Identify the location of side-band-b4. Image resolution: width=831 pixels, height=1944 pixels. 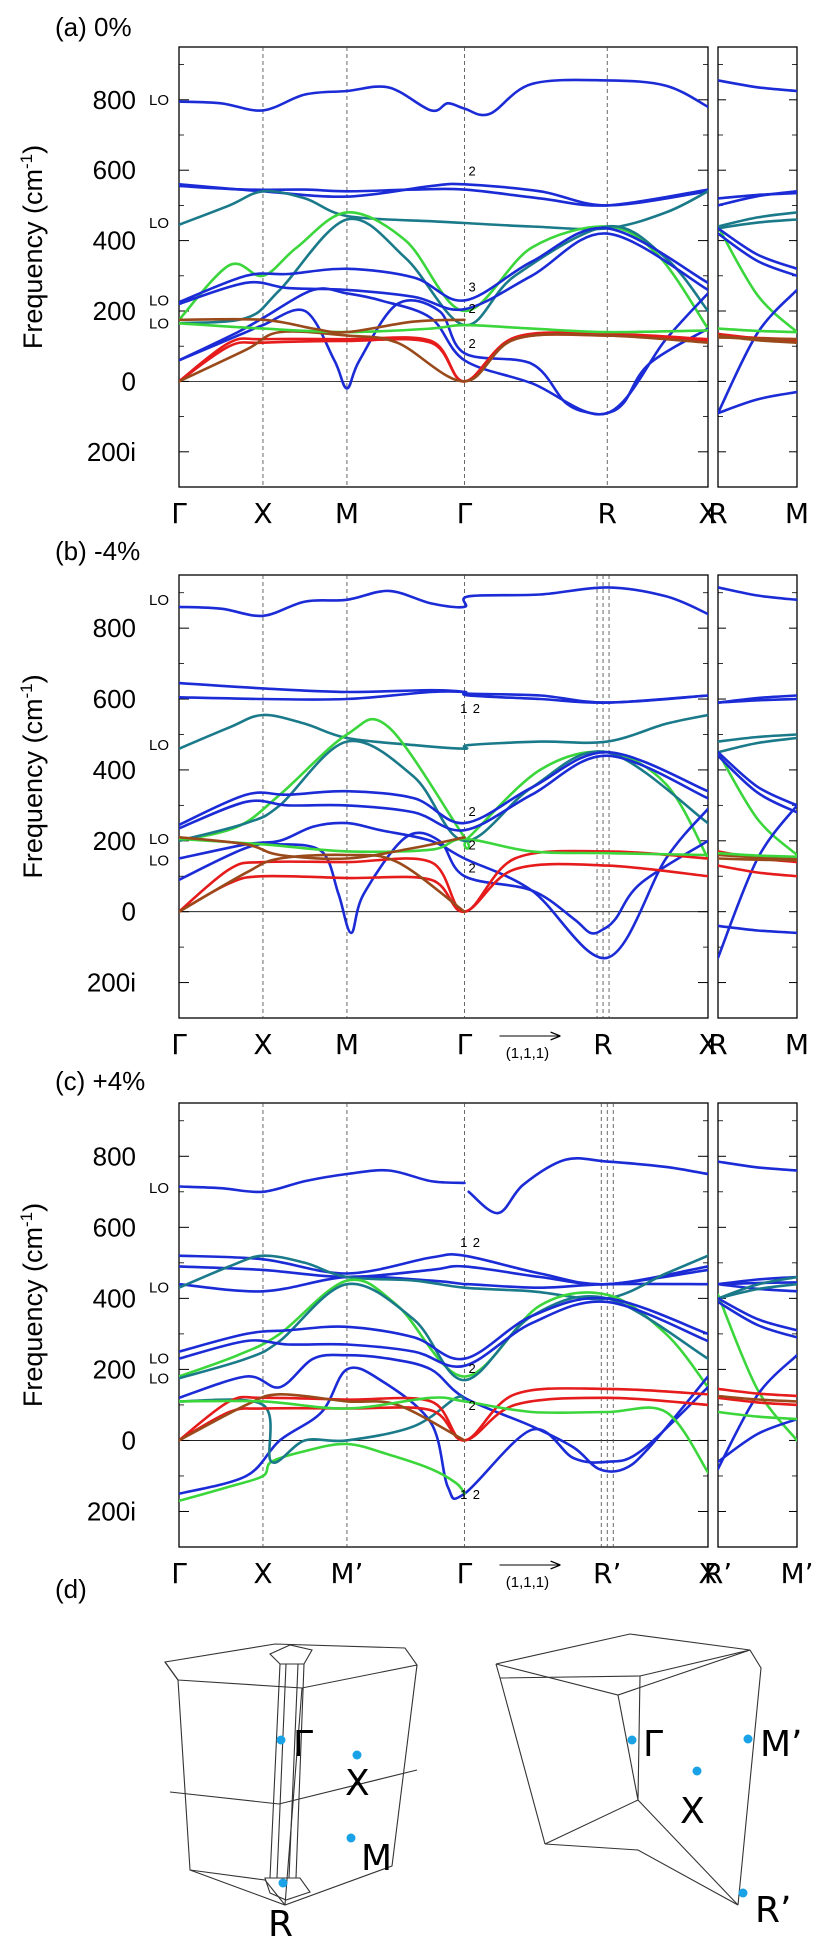
(757, 224).